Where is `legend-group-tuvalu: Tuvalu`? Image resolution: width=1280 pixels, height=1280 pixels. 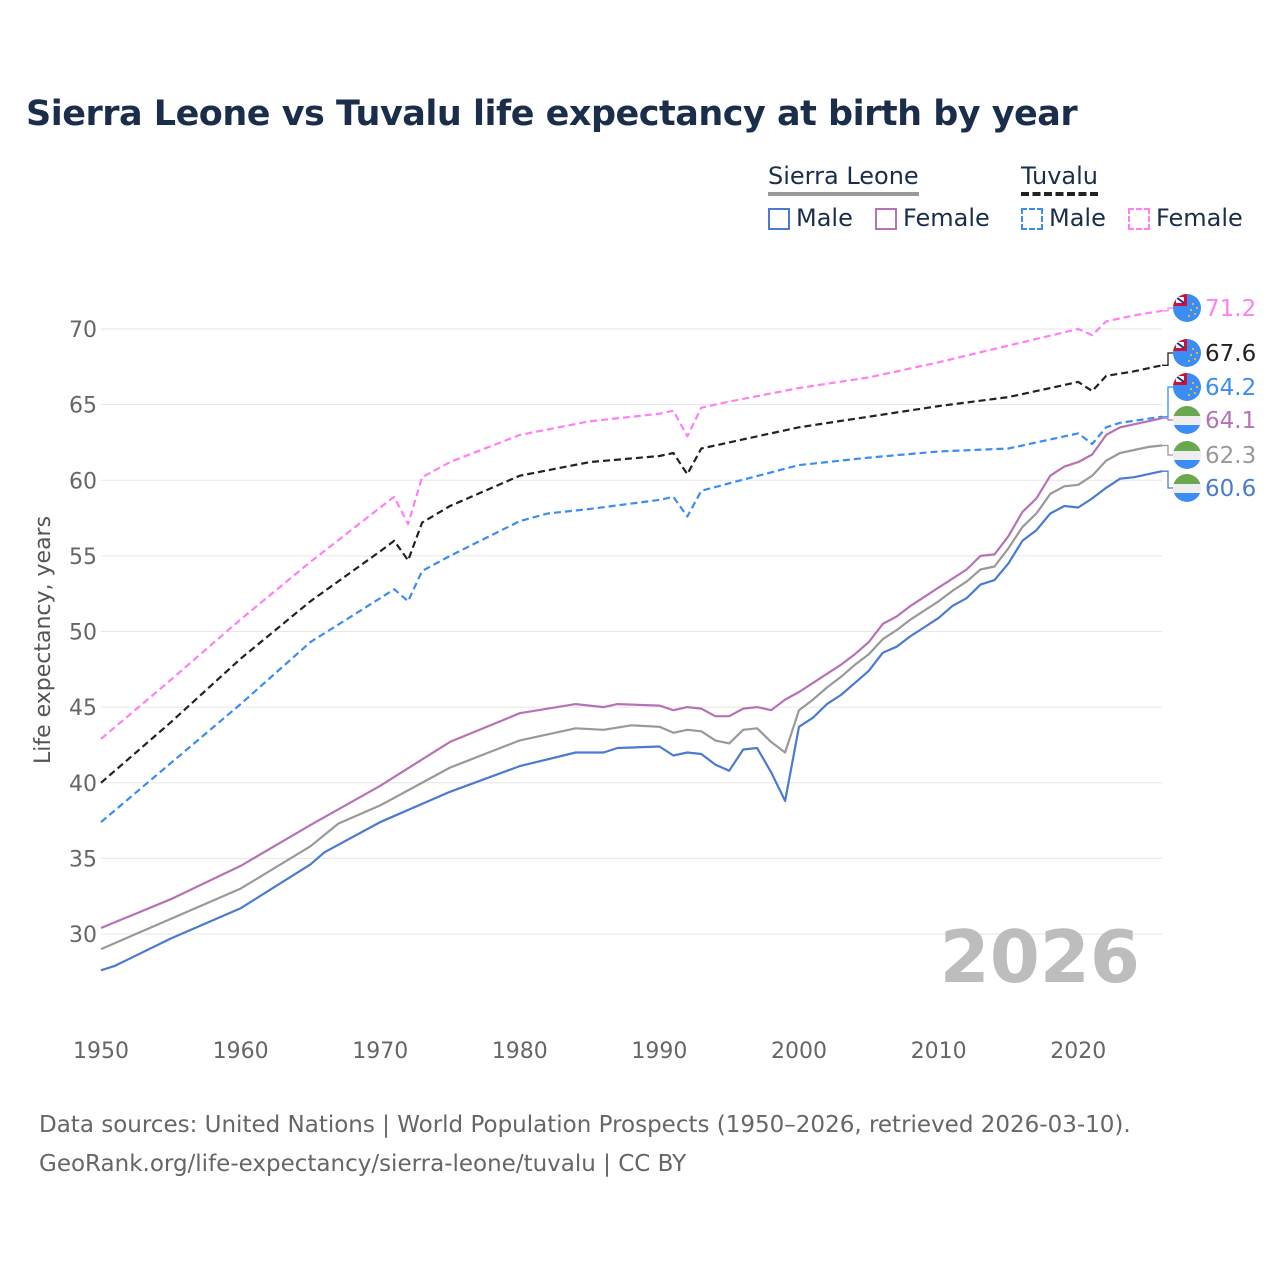 legend-group-tuvalu: Tuvalu is located at coordinates (1060, 179).